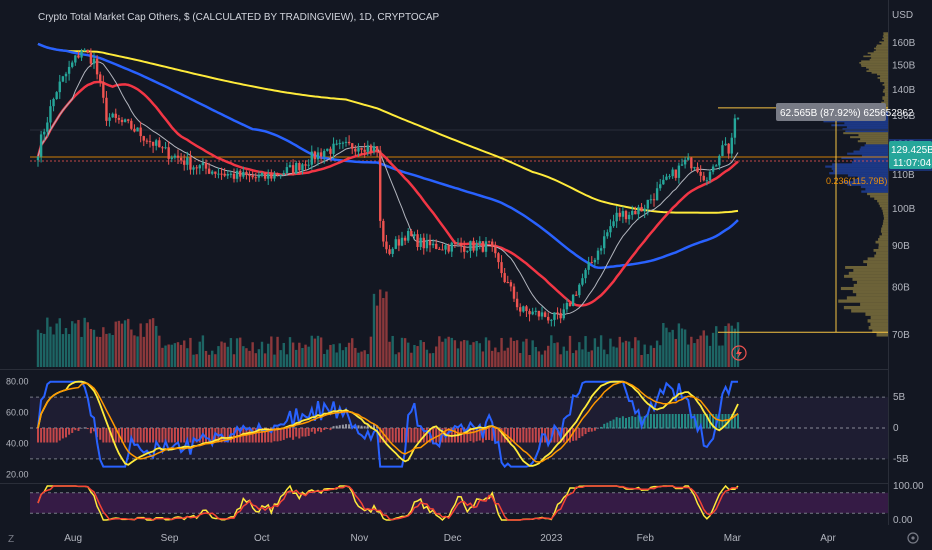  I want to click on lightning-icon, so click(739, 353).